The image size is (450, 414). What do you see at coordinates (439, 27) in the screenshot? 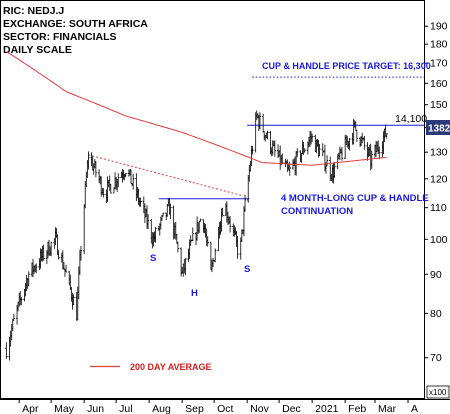
I see `y-tick-label: 190` at bounding box center [439, 27].